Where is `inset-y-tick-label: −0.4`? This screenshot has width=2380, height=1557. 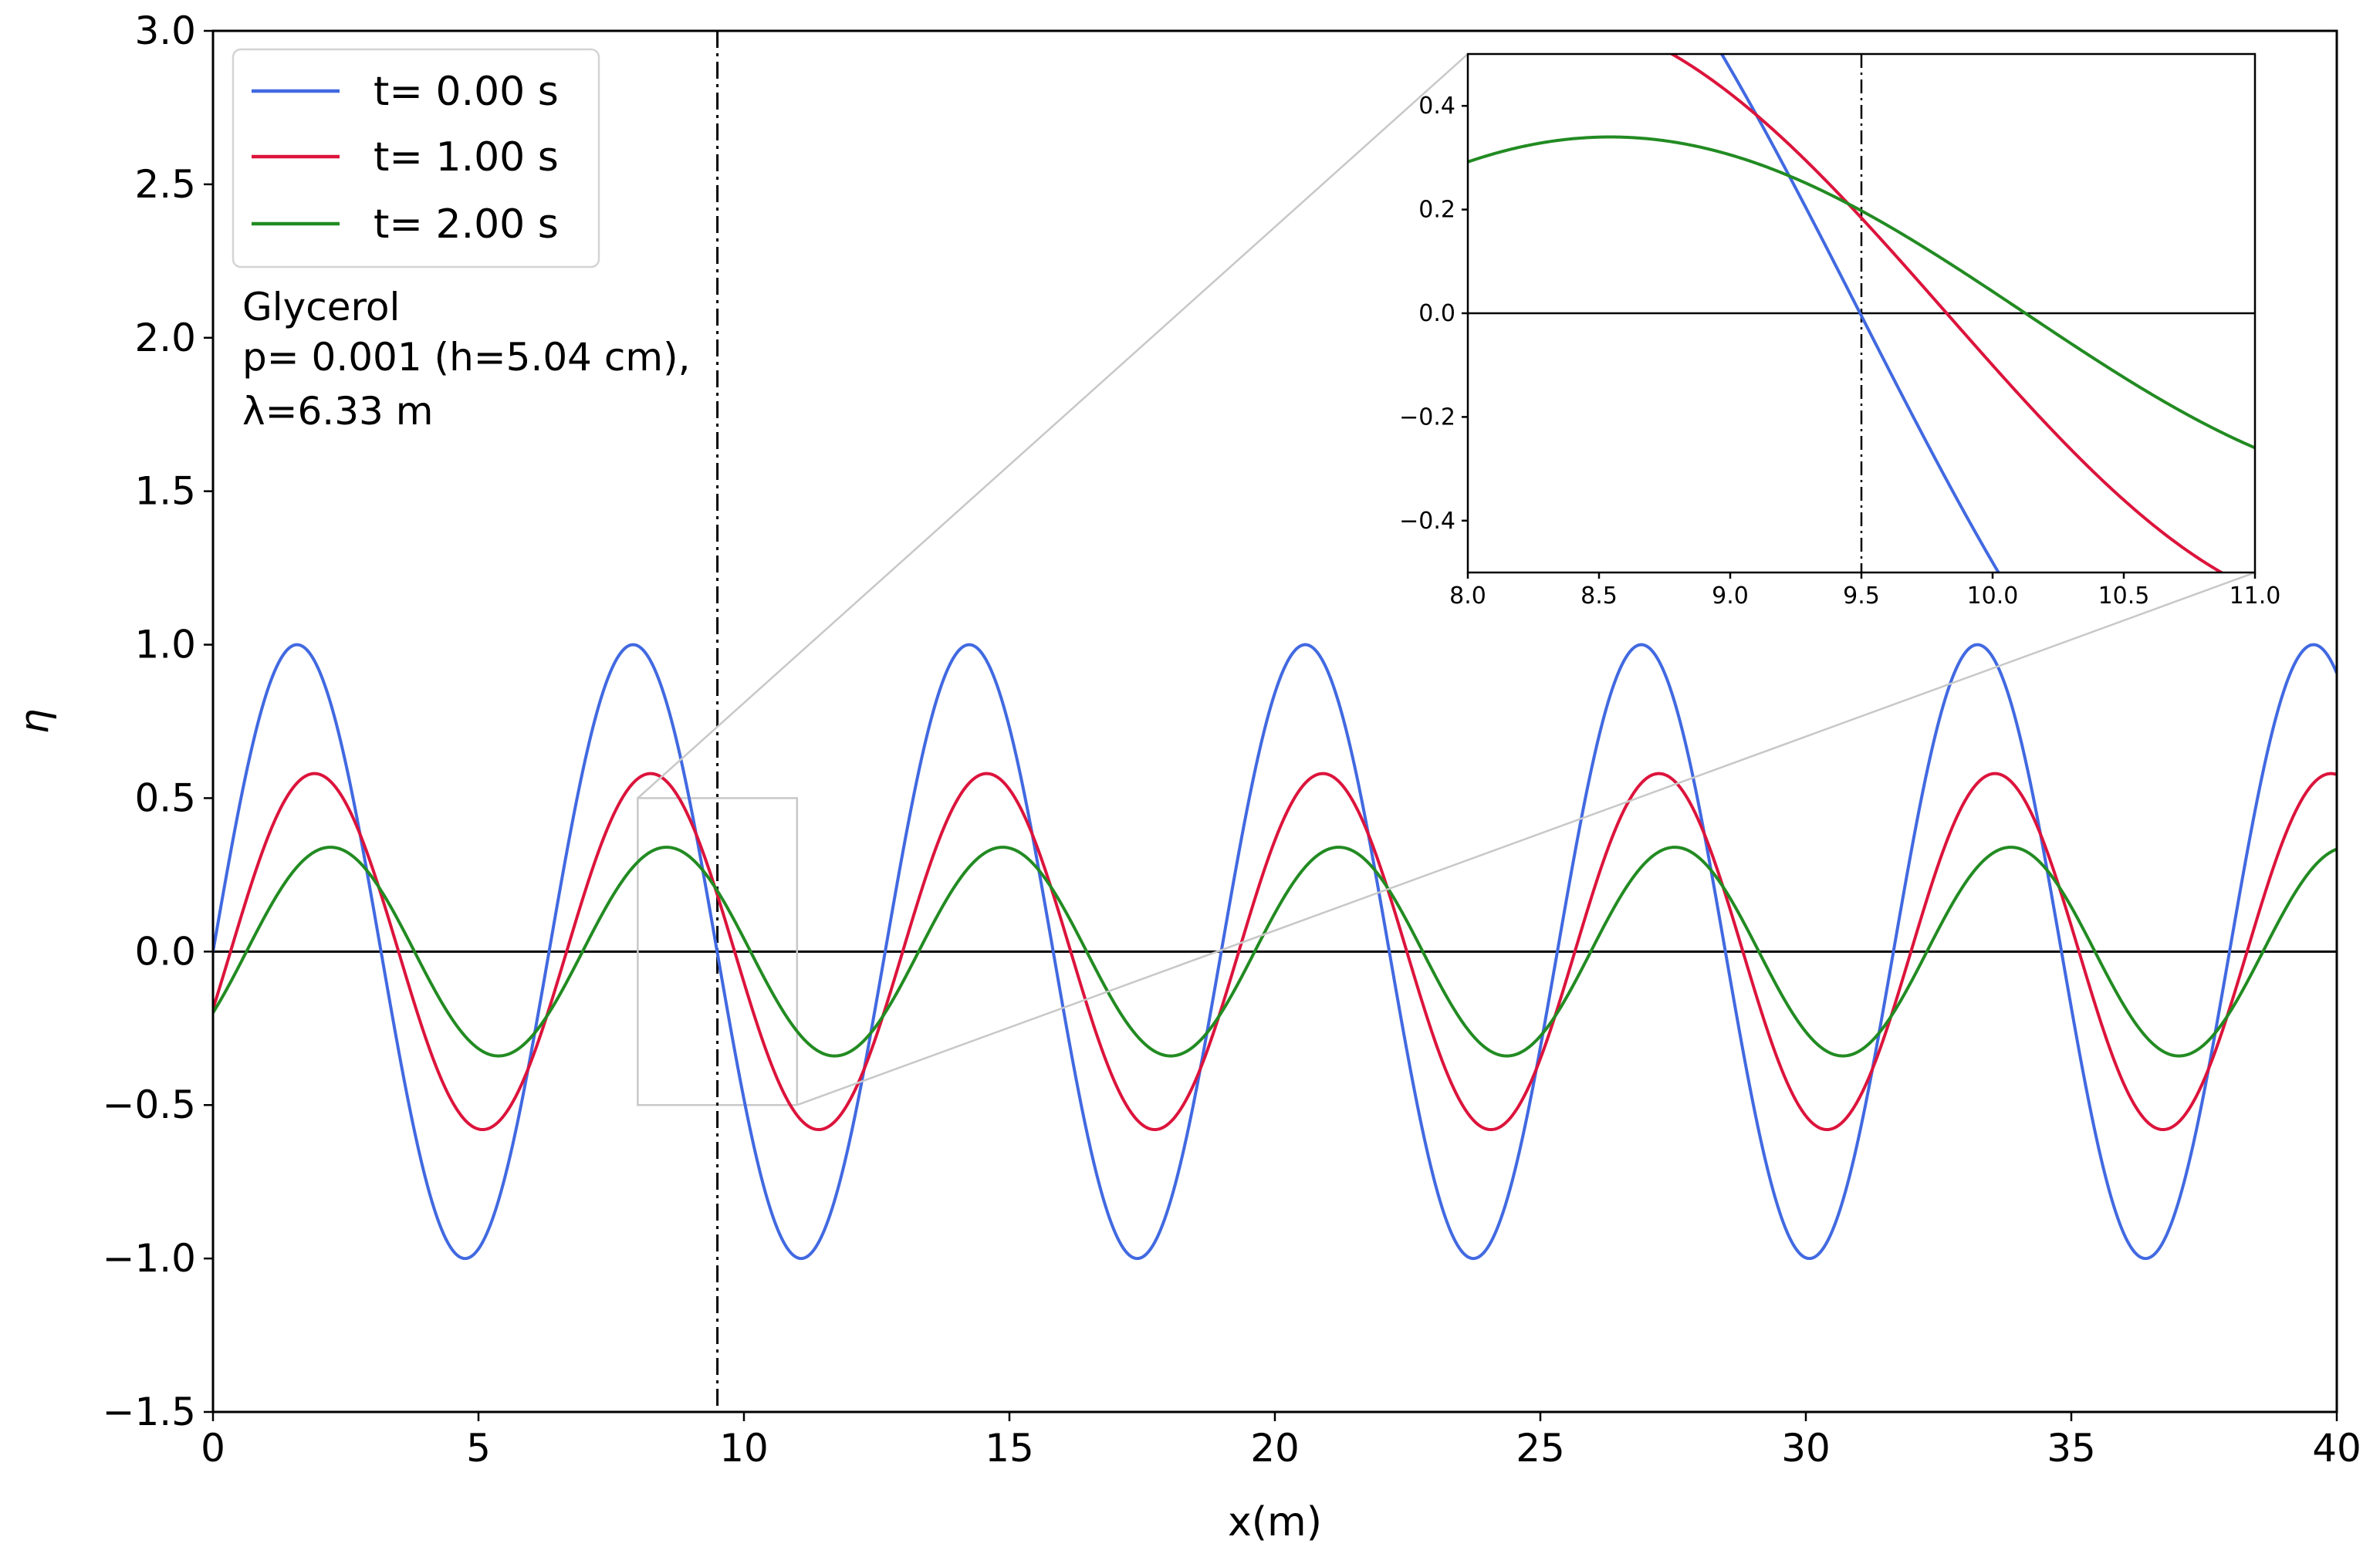 inset-y-tick-label: −0.4 is located at coordinates (1427, 521).